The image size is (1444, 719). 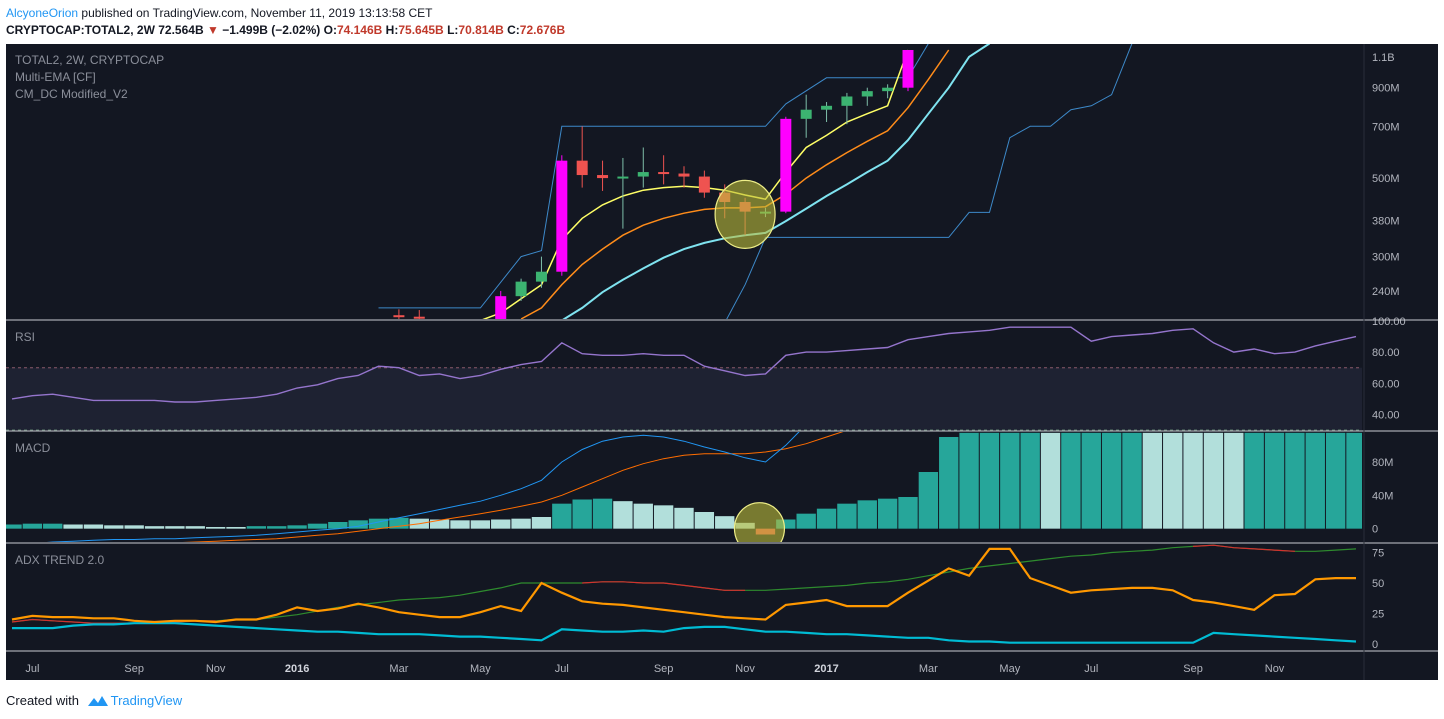 What do you see at coordinates (146, 700) in the screenshot?
I see `tradingview-brand-link: TradingView` at bounding box center [146, 700].